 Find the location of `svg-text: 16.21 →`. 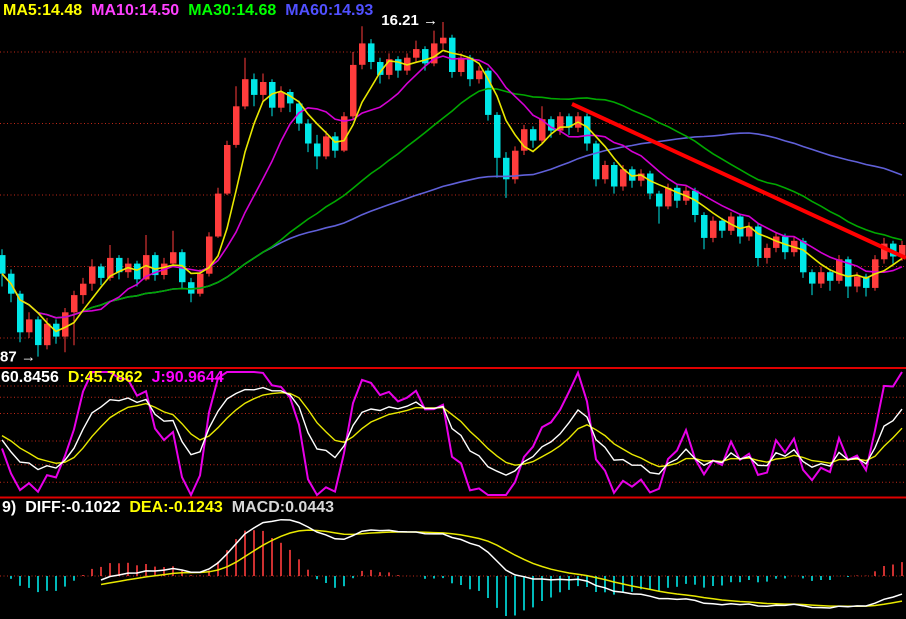

svg-text: 16.21 → is located at coordinates (409, 20).